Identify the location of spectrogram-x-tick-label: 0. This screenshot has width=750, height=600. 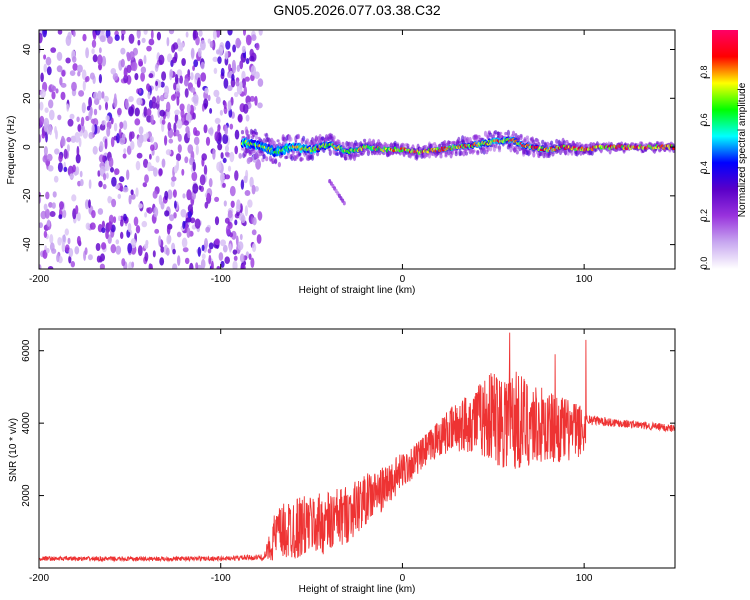
(403, 279).